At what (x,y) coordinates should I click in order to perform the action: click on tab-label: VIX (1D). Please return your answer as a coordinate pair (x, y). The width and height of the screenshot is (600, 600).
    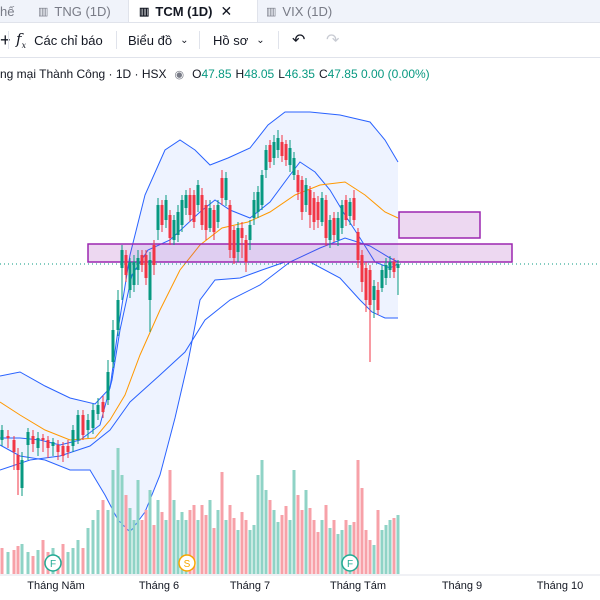
    Looking at the image, I should click on (307, 11).